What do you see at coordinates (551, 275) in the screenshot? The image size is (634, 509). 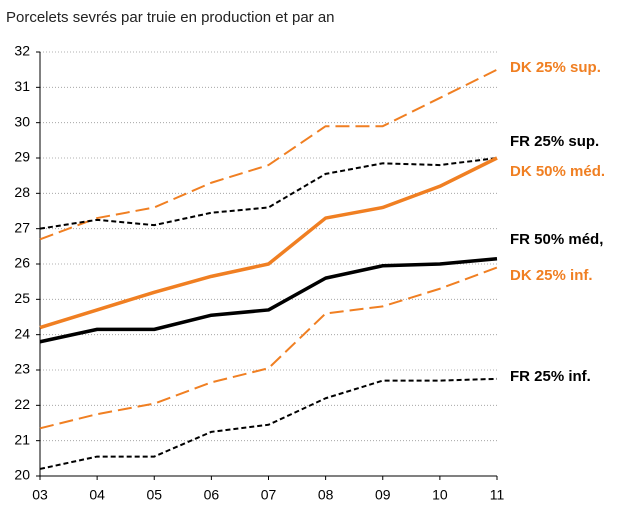 I see `series-label: DK 25% inf.` at bounding box center [551, 275].